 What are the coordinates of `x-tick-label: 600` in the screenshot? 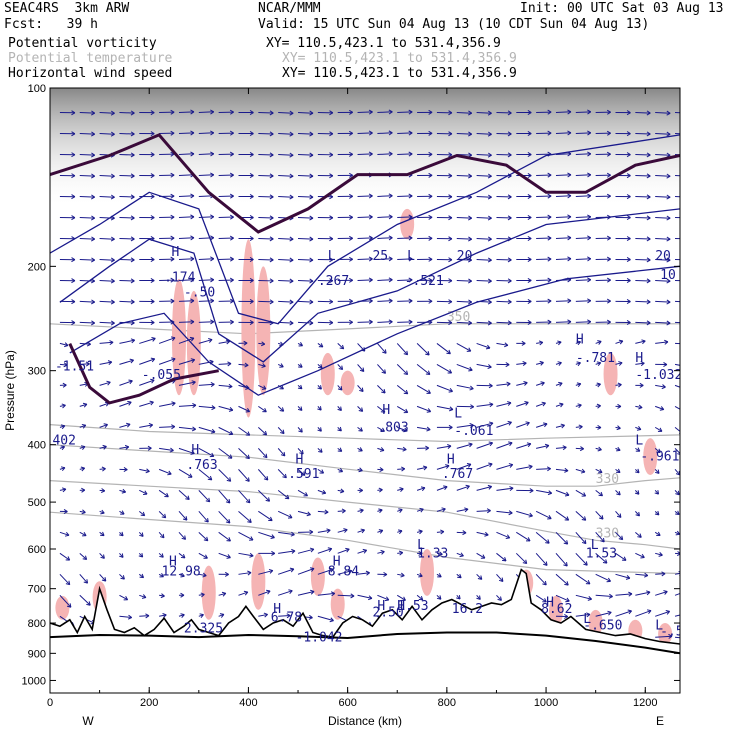 It's located at (347, 703).